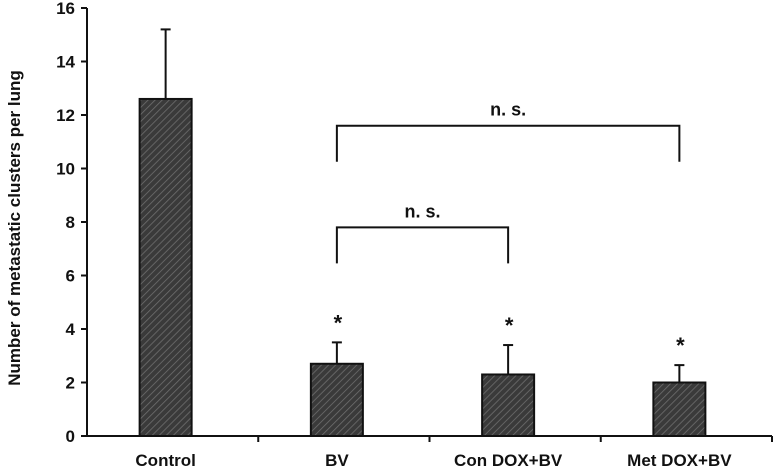  I want to click on y-tick-label: 12, so click(65, 115).